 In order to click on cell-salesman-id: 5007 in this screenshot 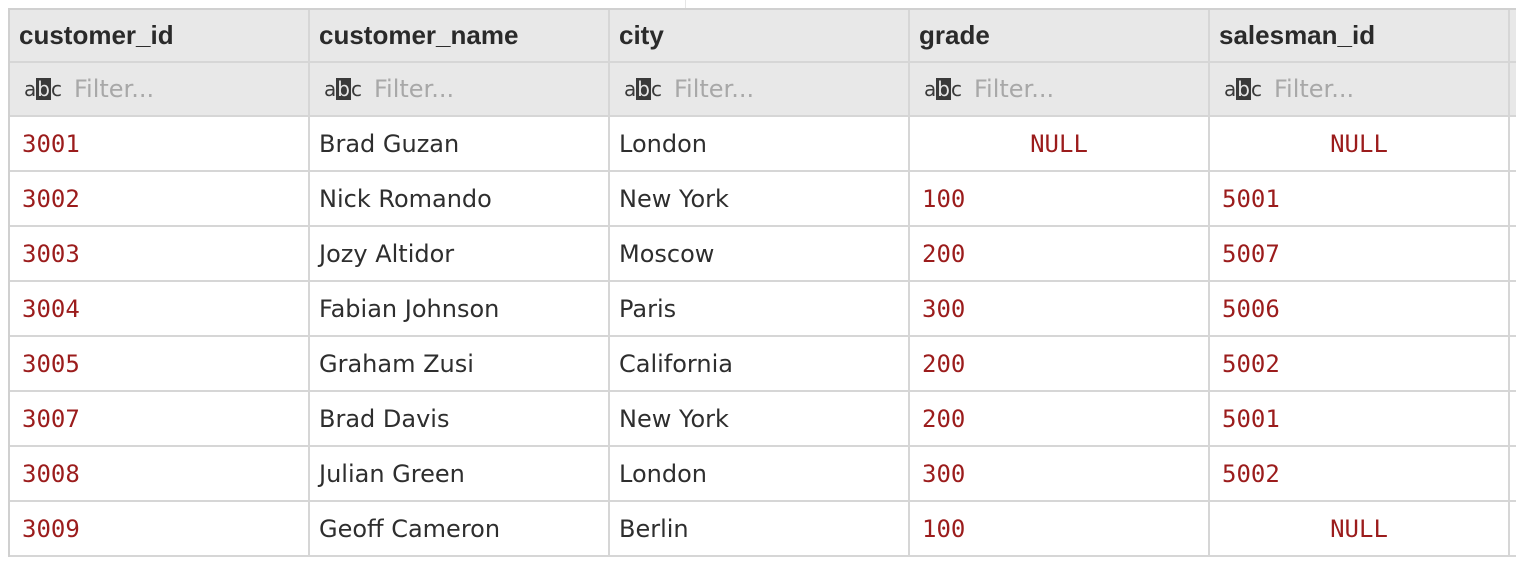, I will do `click(1360, 254)`.